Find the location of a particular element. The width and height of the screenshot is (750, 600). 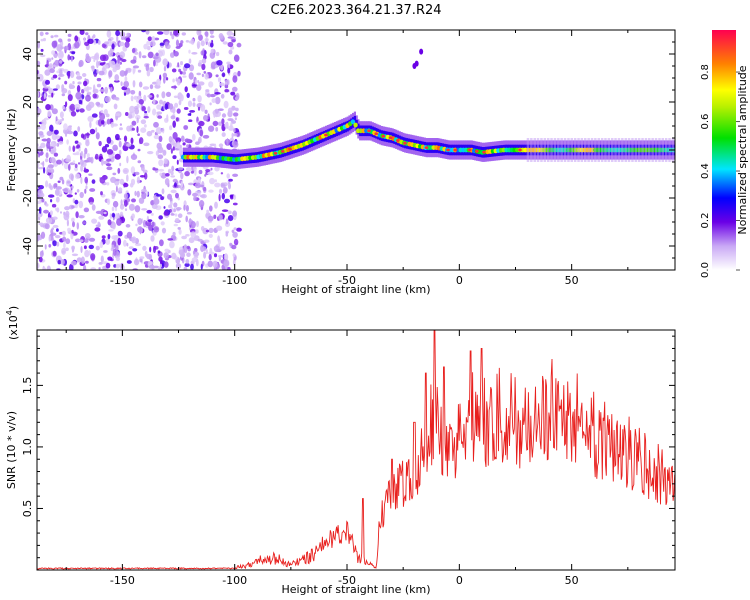

y-tick-label: 40 is located at coordinates (27, 54).